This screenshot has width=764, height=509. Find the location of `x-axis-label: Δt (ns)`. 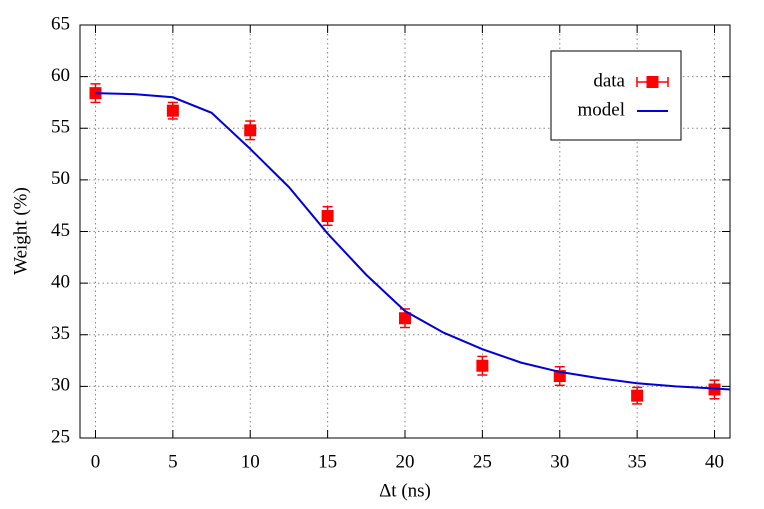

x-axis-label: Δt (ns) is located at coordinates (405, 490).